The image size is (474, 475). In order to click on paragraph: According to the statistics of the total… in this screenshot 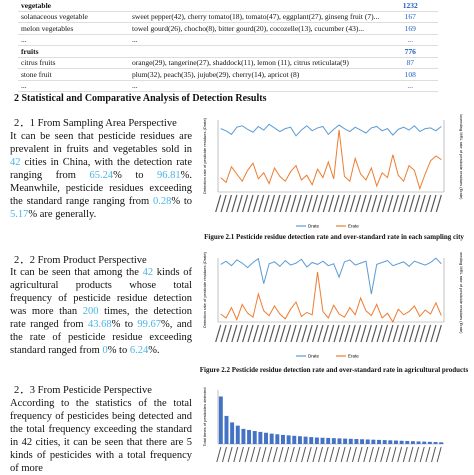, I will do `click(101, 436)`.